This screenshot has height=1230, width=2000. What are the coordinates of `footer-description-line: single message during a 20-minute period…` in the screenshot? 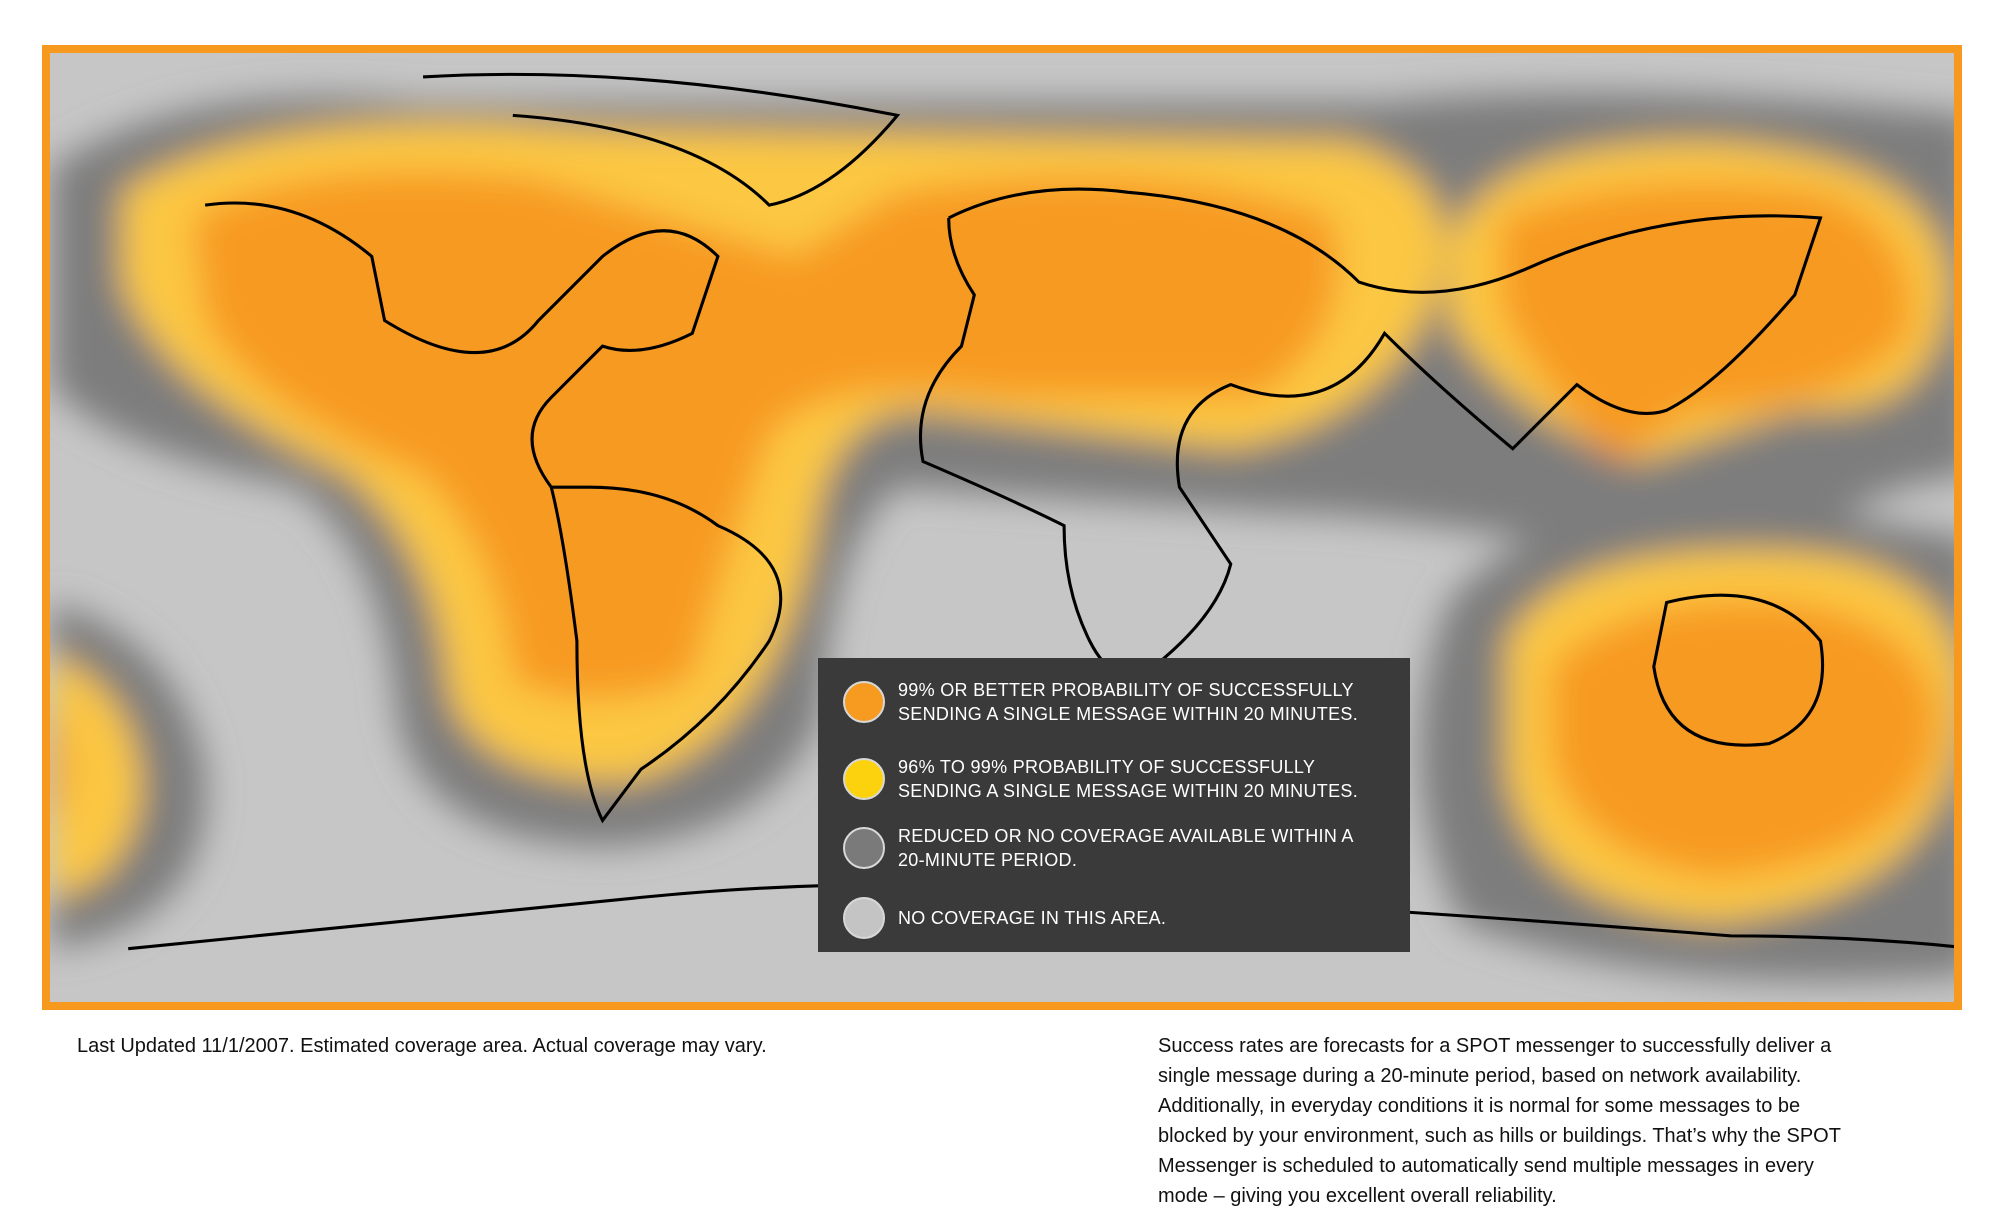 It's located at (1479, 1076).